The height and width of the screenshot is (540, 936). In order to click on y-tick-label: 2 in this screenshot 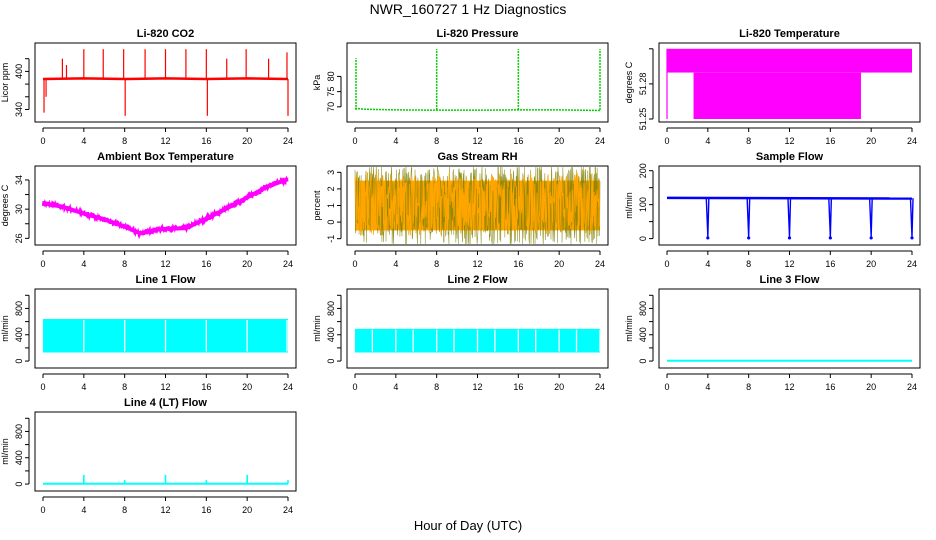, I will do `click(331, 188)`.